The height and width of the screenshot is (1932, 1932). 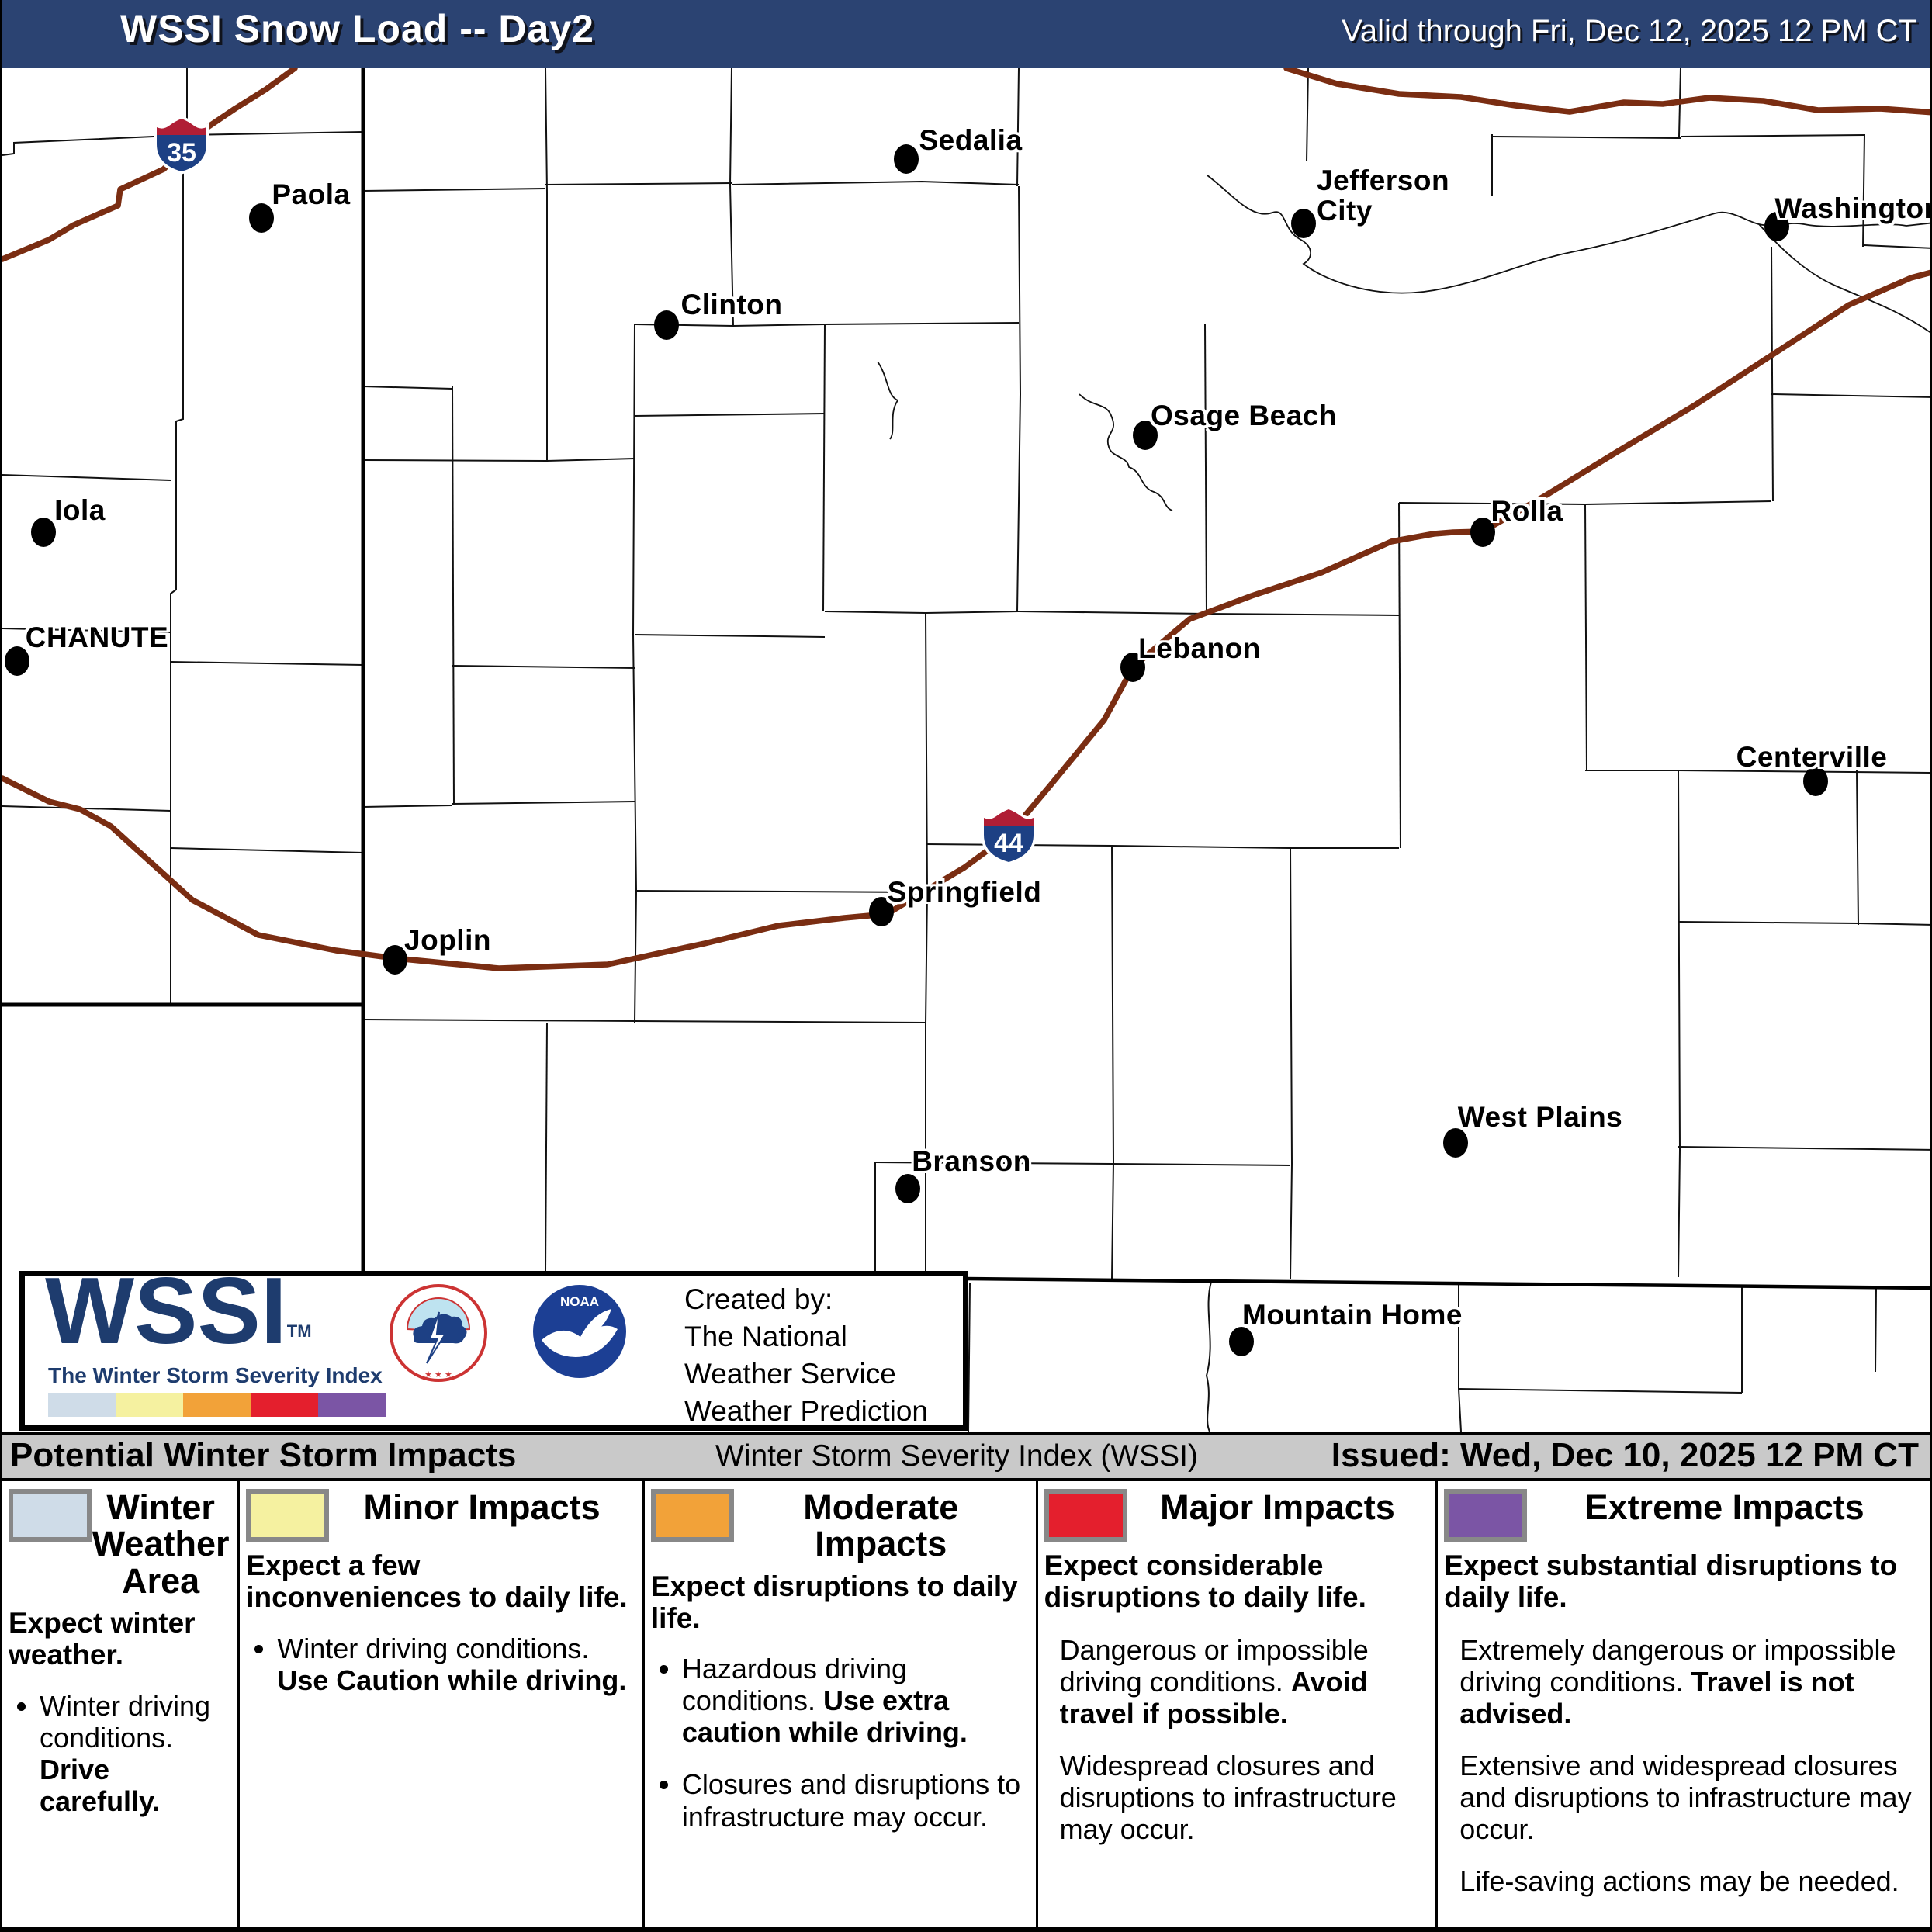 I want to click on legend-lead-winter-weather-area: Expect winter weather., so click(x=102, y=1638).